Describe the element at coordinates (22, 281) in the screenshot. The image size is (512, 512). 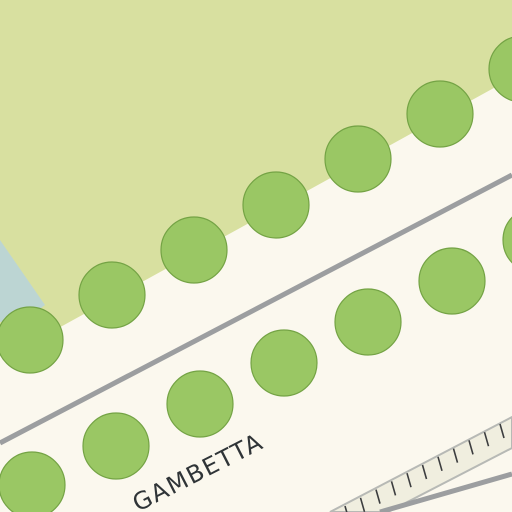
I see `water-area` at that location.